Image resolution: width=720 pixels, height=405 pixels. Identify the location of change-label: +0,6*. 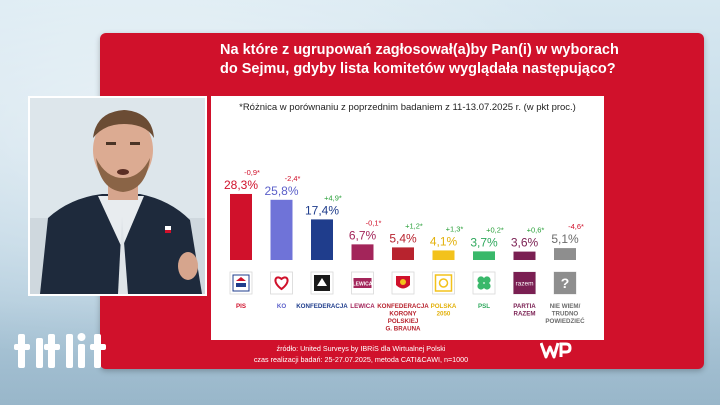
(536, 230).